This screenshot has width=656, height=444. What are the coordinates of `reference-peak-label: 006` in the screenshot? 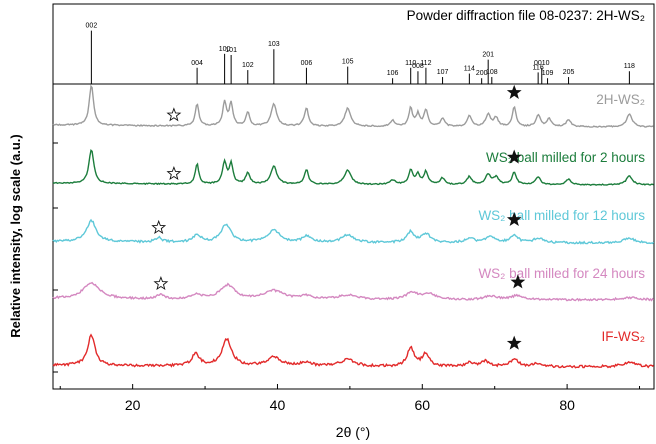 It's located at (307, 63).